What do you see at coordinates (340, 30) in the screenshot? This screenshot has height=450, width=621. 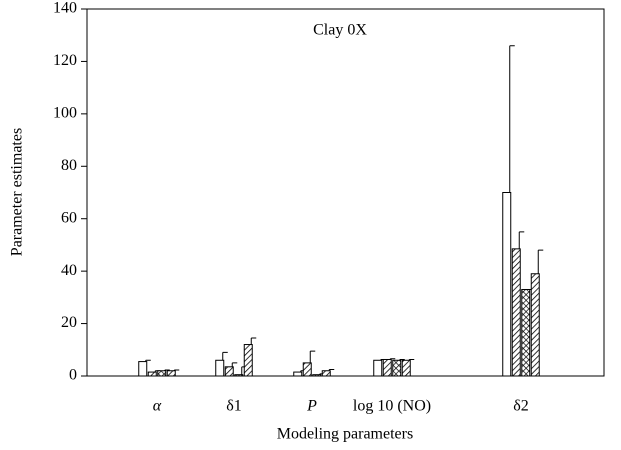 I see `chart-title: Clay 0X` at bounding box center [340, 30].